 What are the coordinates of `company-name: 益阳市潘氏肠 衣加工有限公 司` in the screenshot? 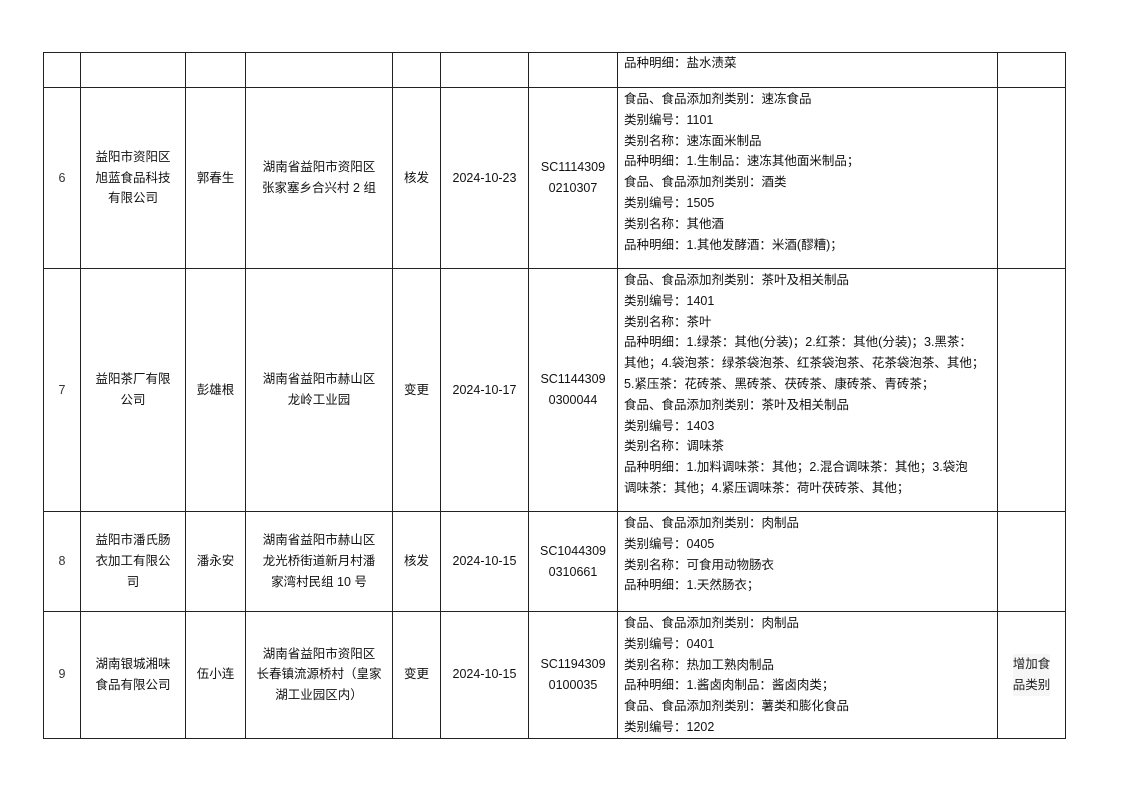 It's located at (133, 561).